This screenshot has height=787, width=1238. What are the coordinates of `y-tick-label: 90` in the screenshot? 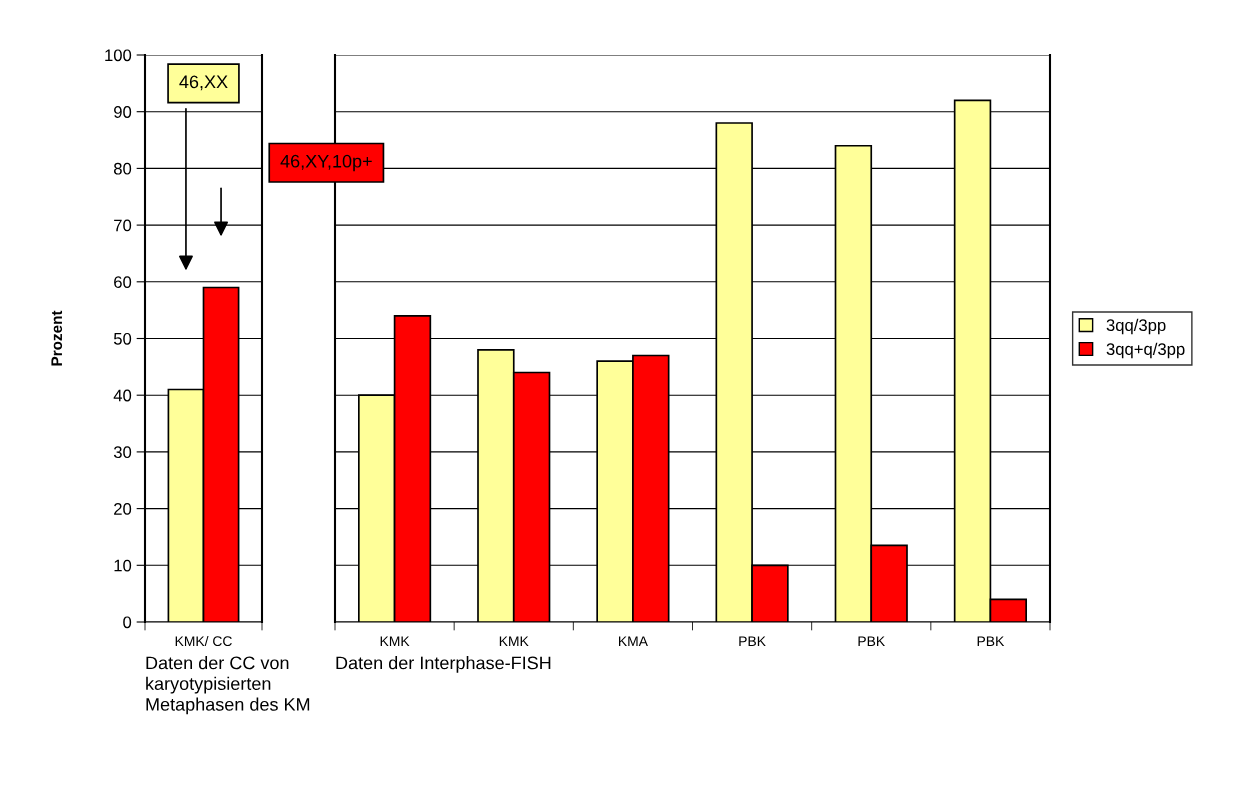 It's located at (123, 112).